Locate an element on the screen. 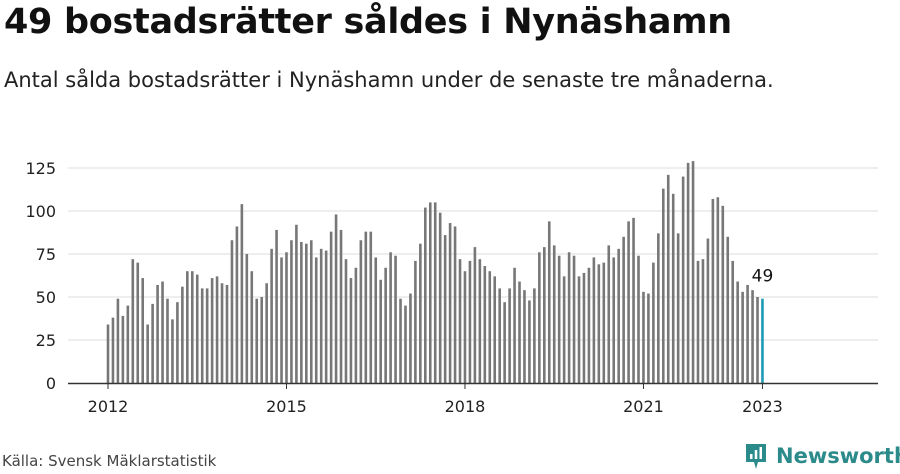  brand-logo: Newsworthy is located at coordinates (822, 456).